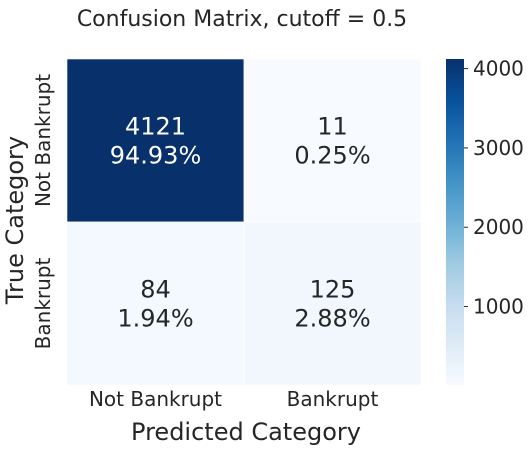 This screenshot has width=531, height=451. What do you see at coordinates (43, 212) in the screenshot?
I see `y-tick-labels: Not Bankrupt Bankrupt` at bounding box center [43, 212].